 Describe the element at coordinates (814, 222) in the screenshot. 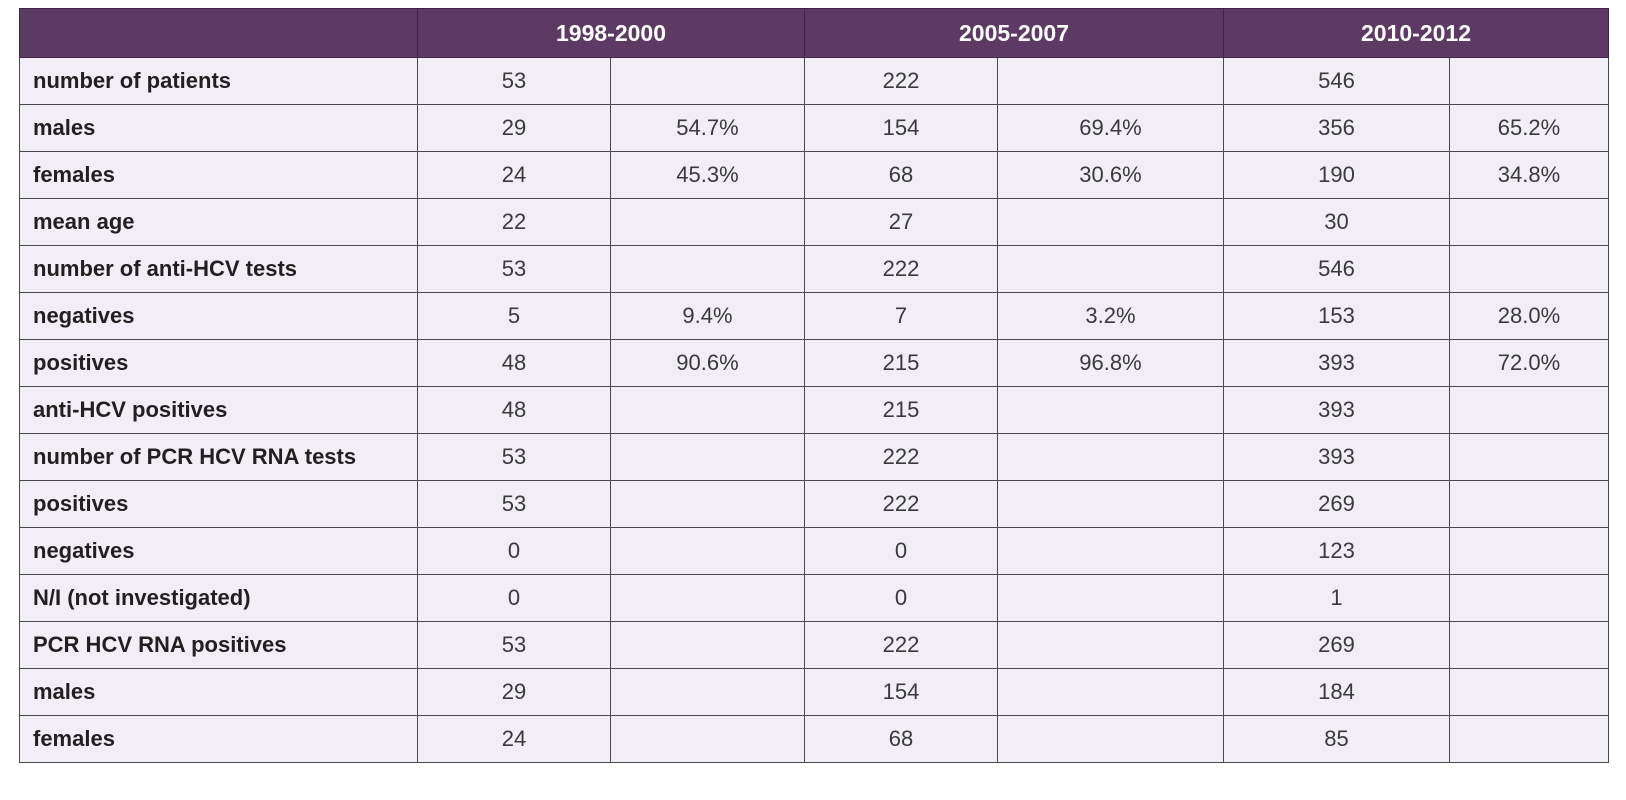

I see `table-row: mean age 22 27 30` at that location.